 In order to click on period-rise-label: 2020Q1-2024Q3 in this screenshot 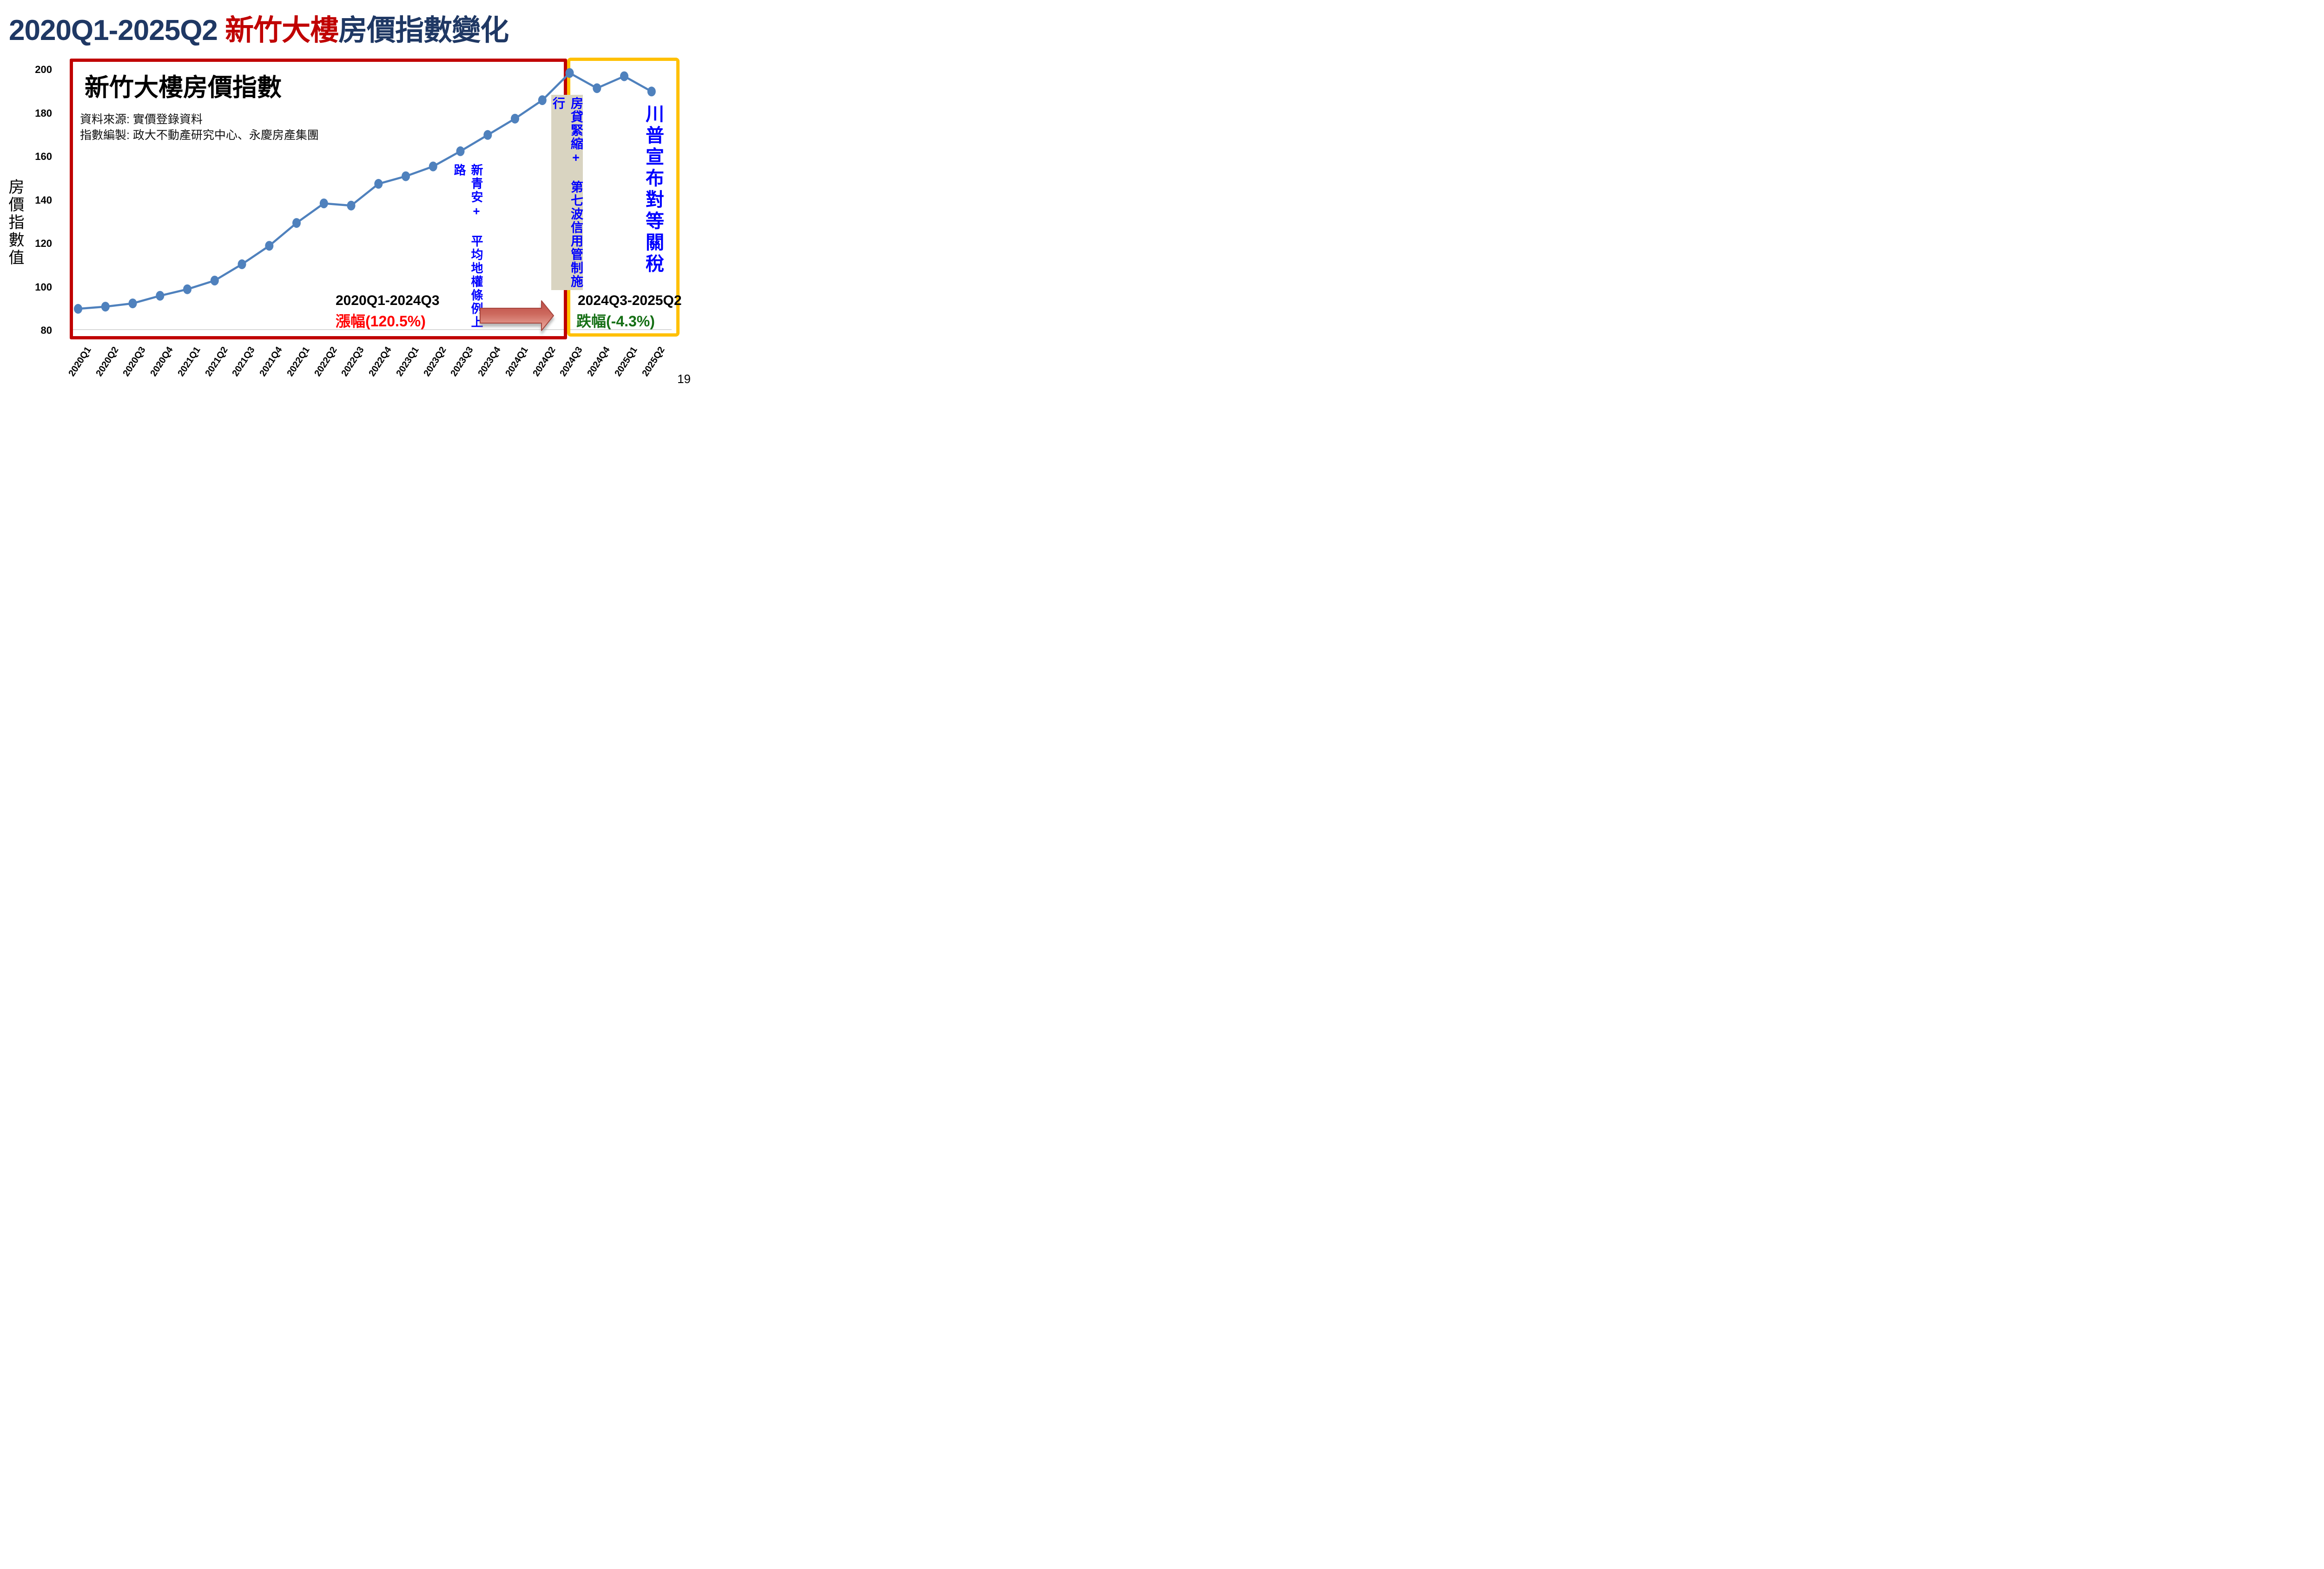, I will do `click(388, 300)`.